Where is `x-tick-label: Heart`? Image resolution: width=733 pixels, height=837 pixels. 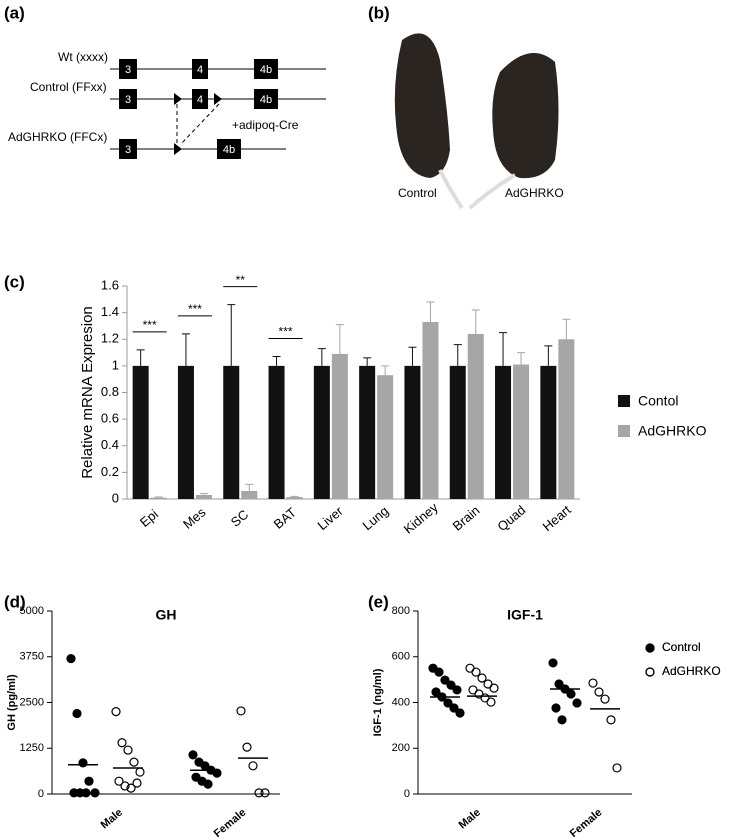 x-tick-label: Heart is located at coordinates (557, 518).